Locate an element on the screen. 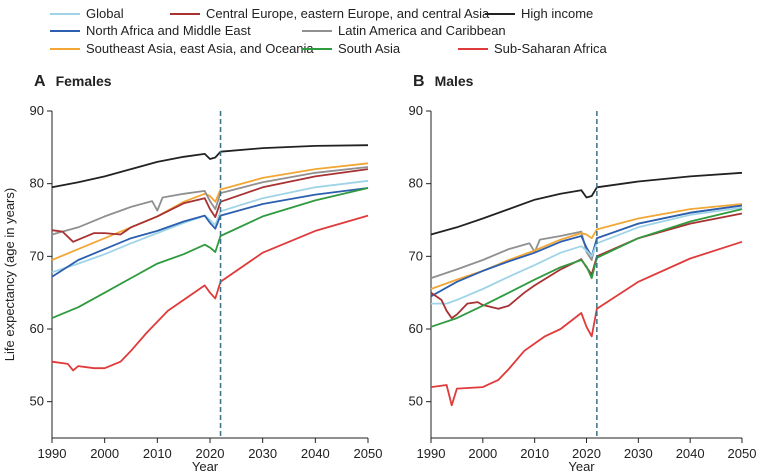 Image resolution: width=760 pixels, height=474 pixels. panel-a-title: Females is located at coordinates (83, 81).